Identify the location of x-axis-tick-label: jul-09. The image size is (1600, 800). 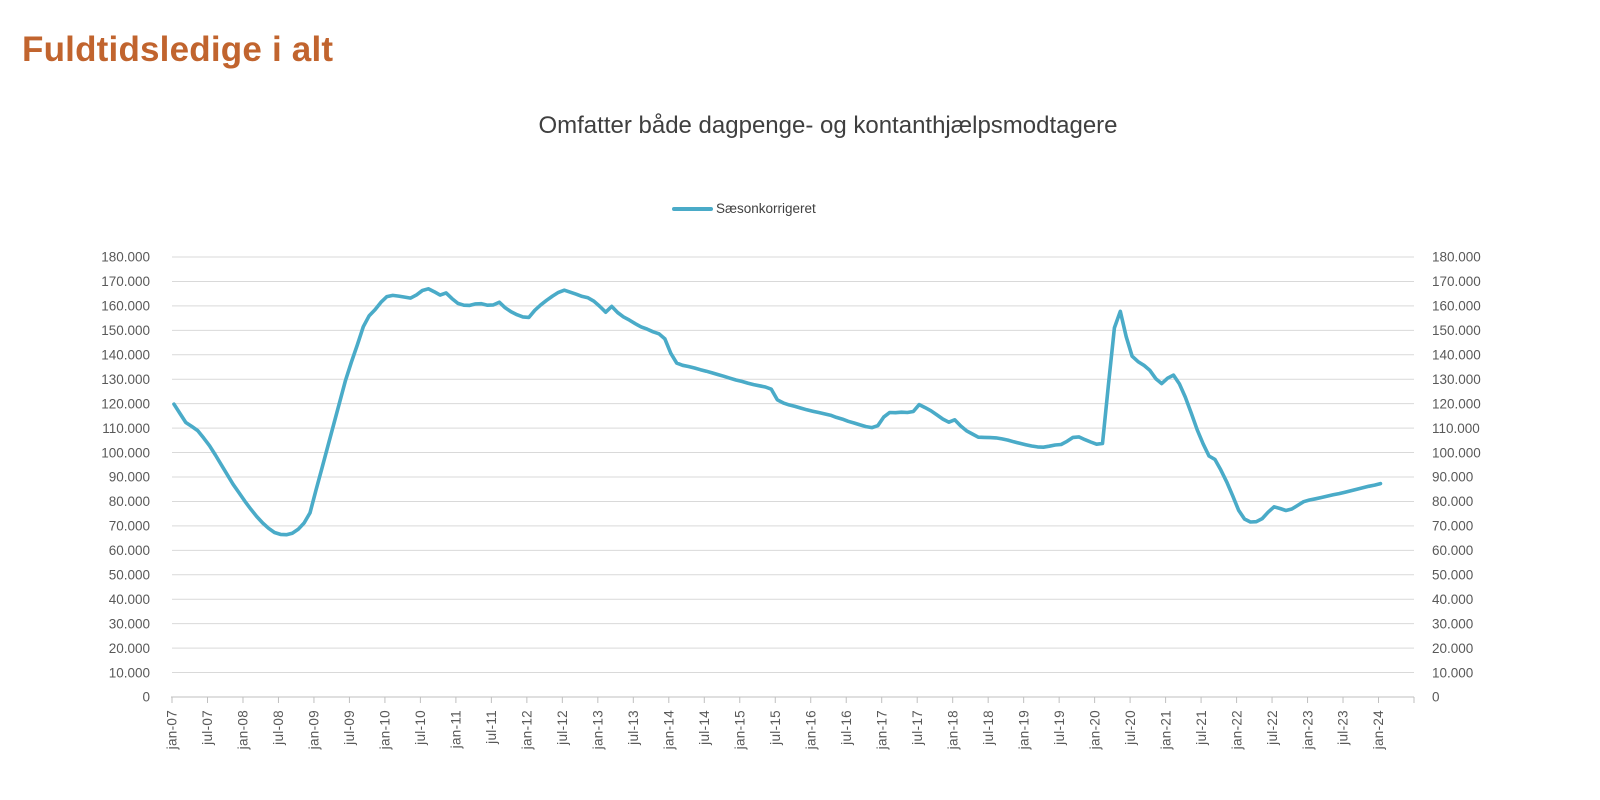
(349, 728).